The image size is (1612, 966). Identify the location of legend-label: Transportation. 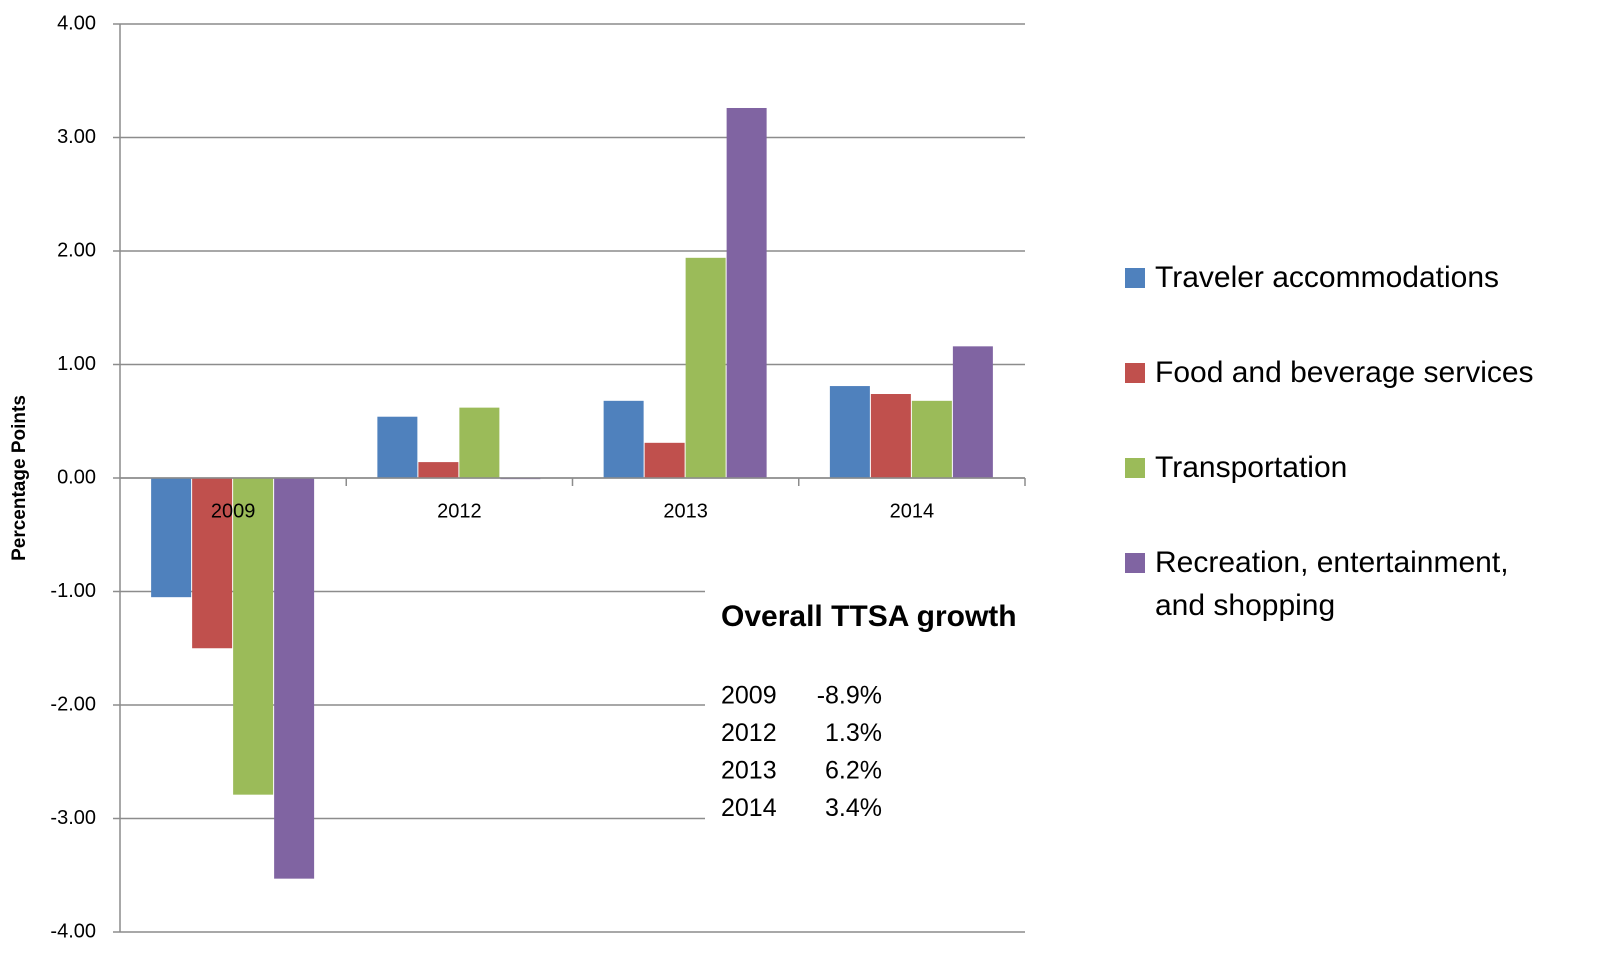
(1251, 467).